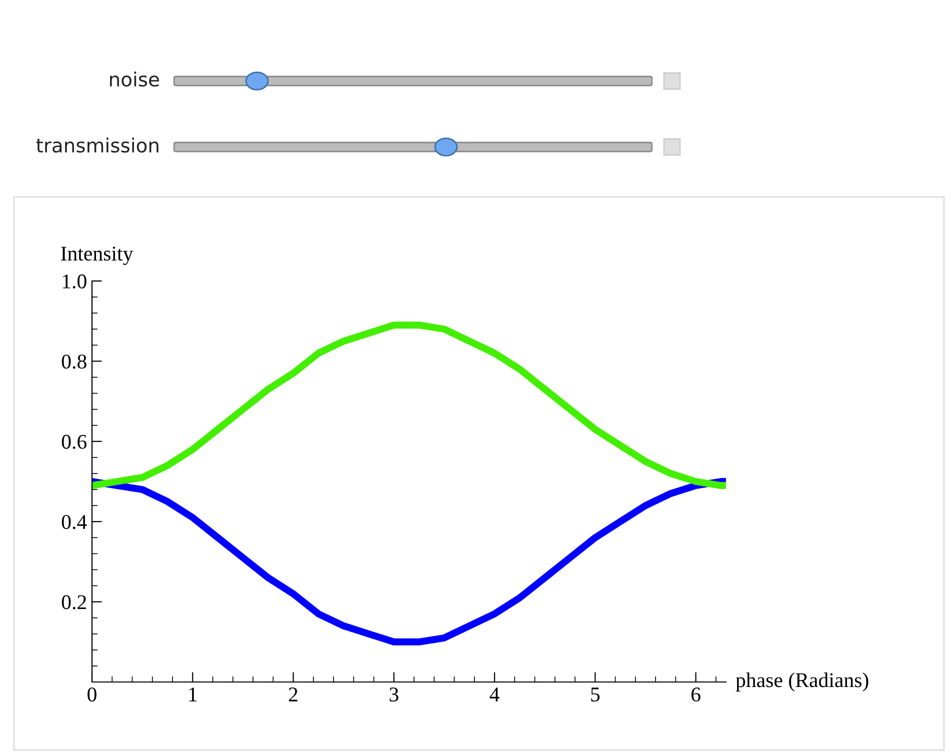 The width and height of the screenshot is (951, 753). Describe the element at coordinates (74, 602) in the screenshot. I see `y-tick-label: 0.2` at that location.